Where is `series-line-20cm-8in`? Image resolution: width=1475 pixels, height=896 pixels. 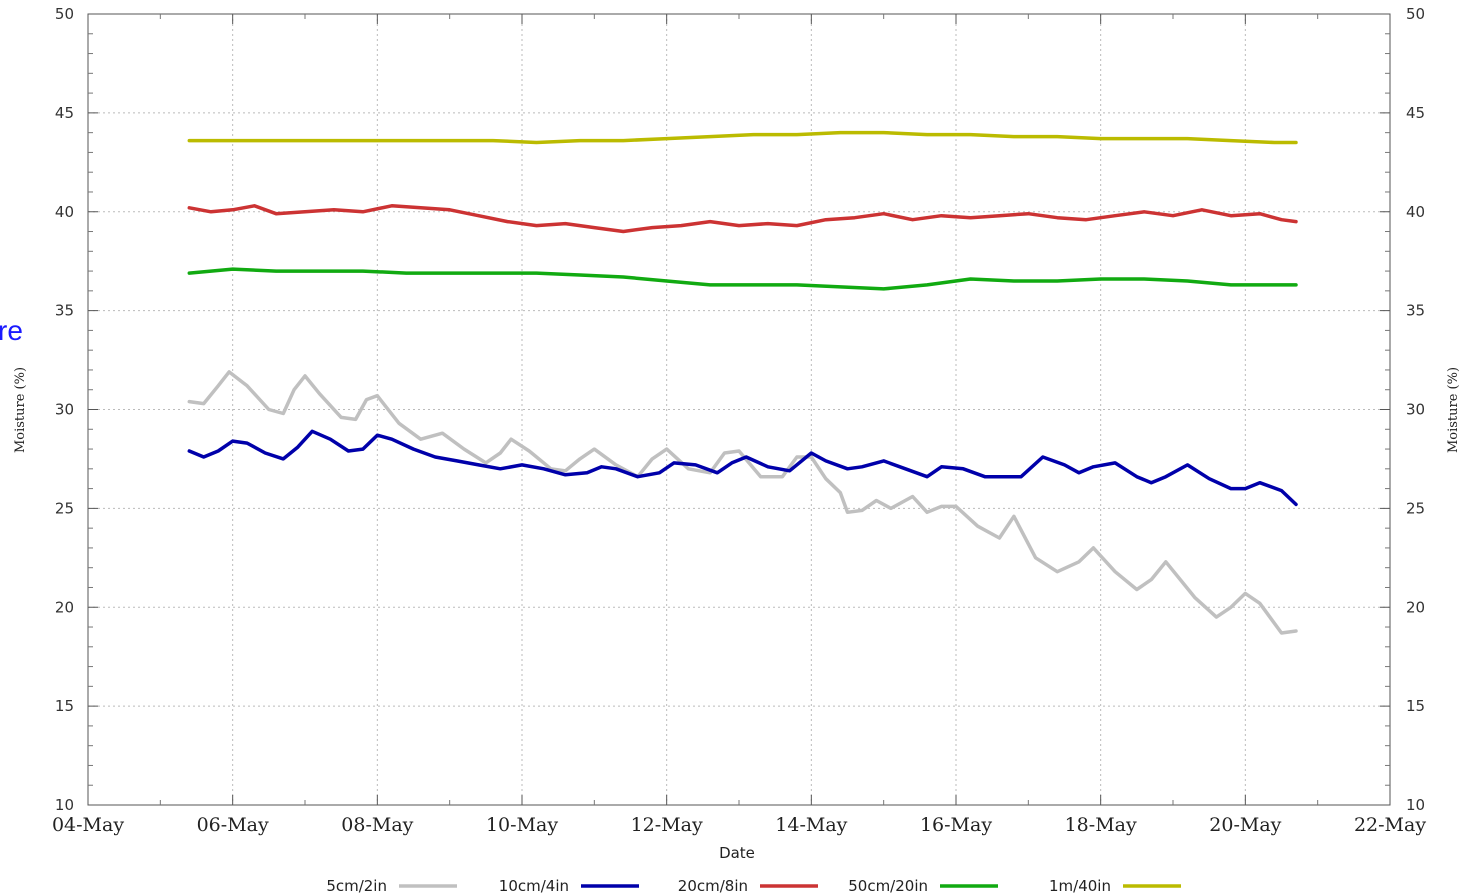
series-line-20cm-8in is located at coordinates (742, 219).